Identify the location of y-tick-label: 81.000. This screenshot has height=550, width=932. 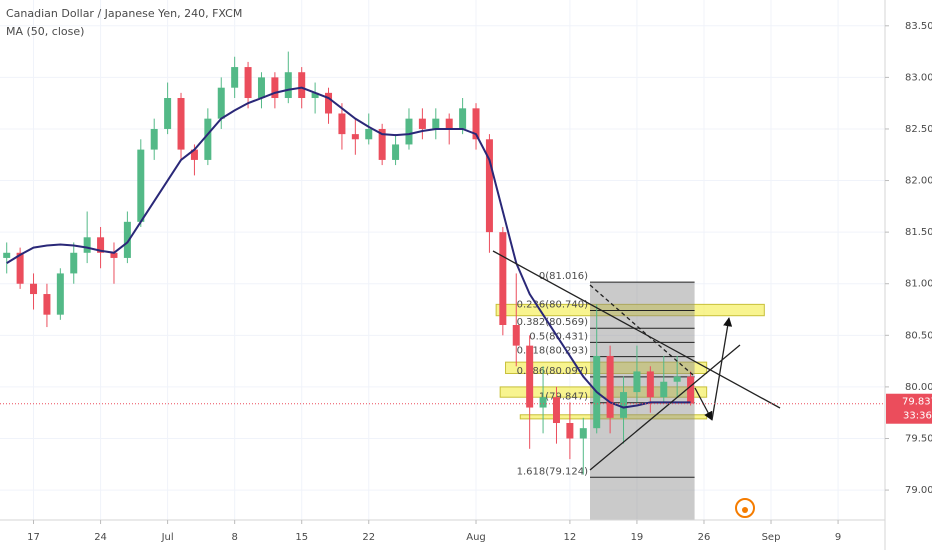
(918, 284).